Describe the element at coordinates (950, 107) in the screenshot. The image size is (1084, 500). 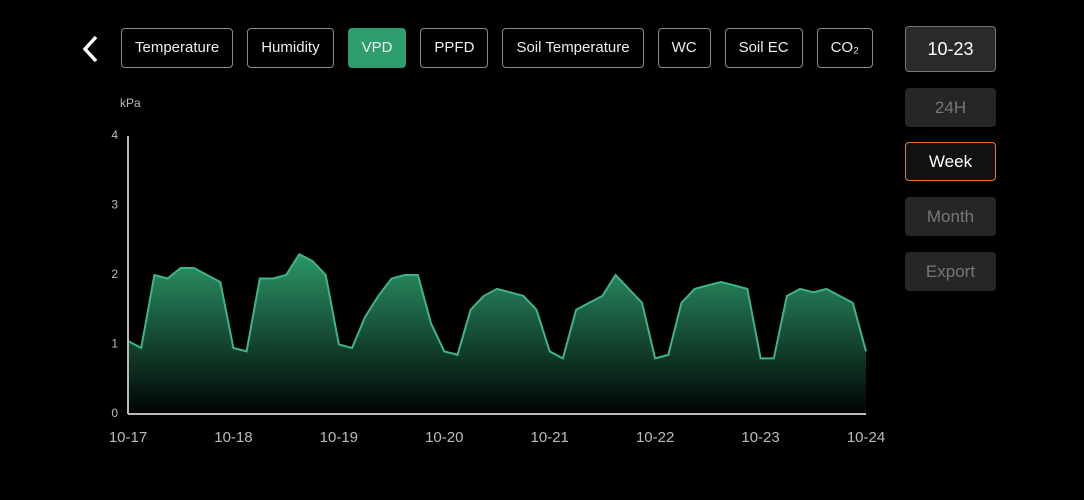
I see `range-button: 24H` at that location.